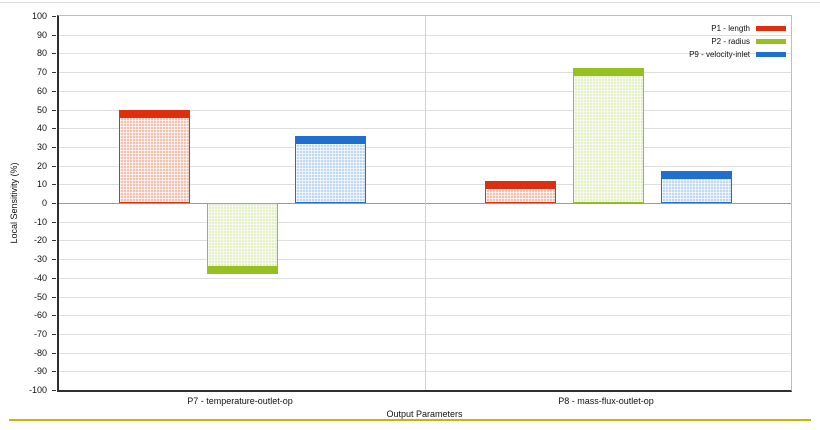 Image resolution: width=820 pixels, height=430 pixels. I want to click on y-tick-label: 100, so click(39, 16).